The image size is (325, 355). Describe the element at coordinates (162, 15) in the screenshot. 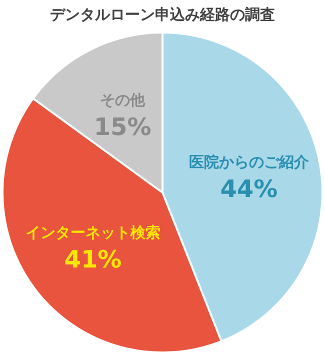

I see `chart-title: デンタルローン申込み経路の調査` at that location.